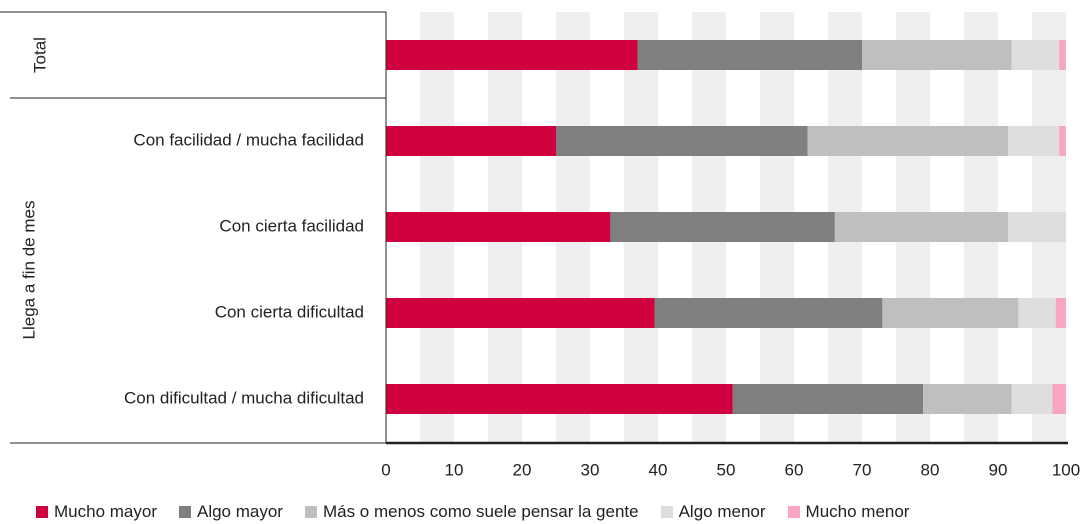 Image resolution: width=1085 pixels, height=524 pixels. Describe the element at coordinates (385, 469) in the screenshot. I see `x-tick-label: 0` at that location.